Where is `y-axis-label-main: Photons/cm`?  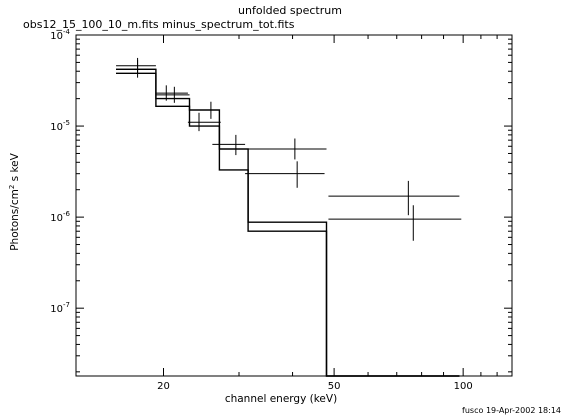 y-axis-label-main: Photons/cm is located at coordinates (15, 220).